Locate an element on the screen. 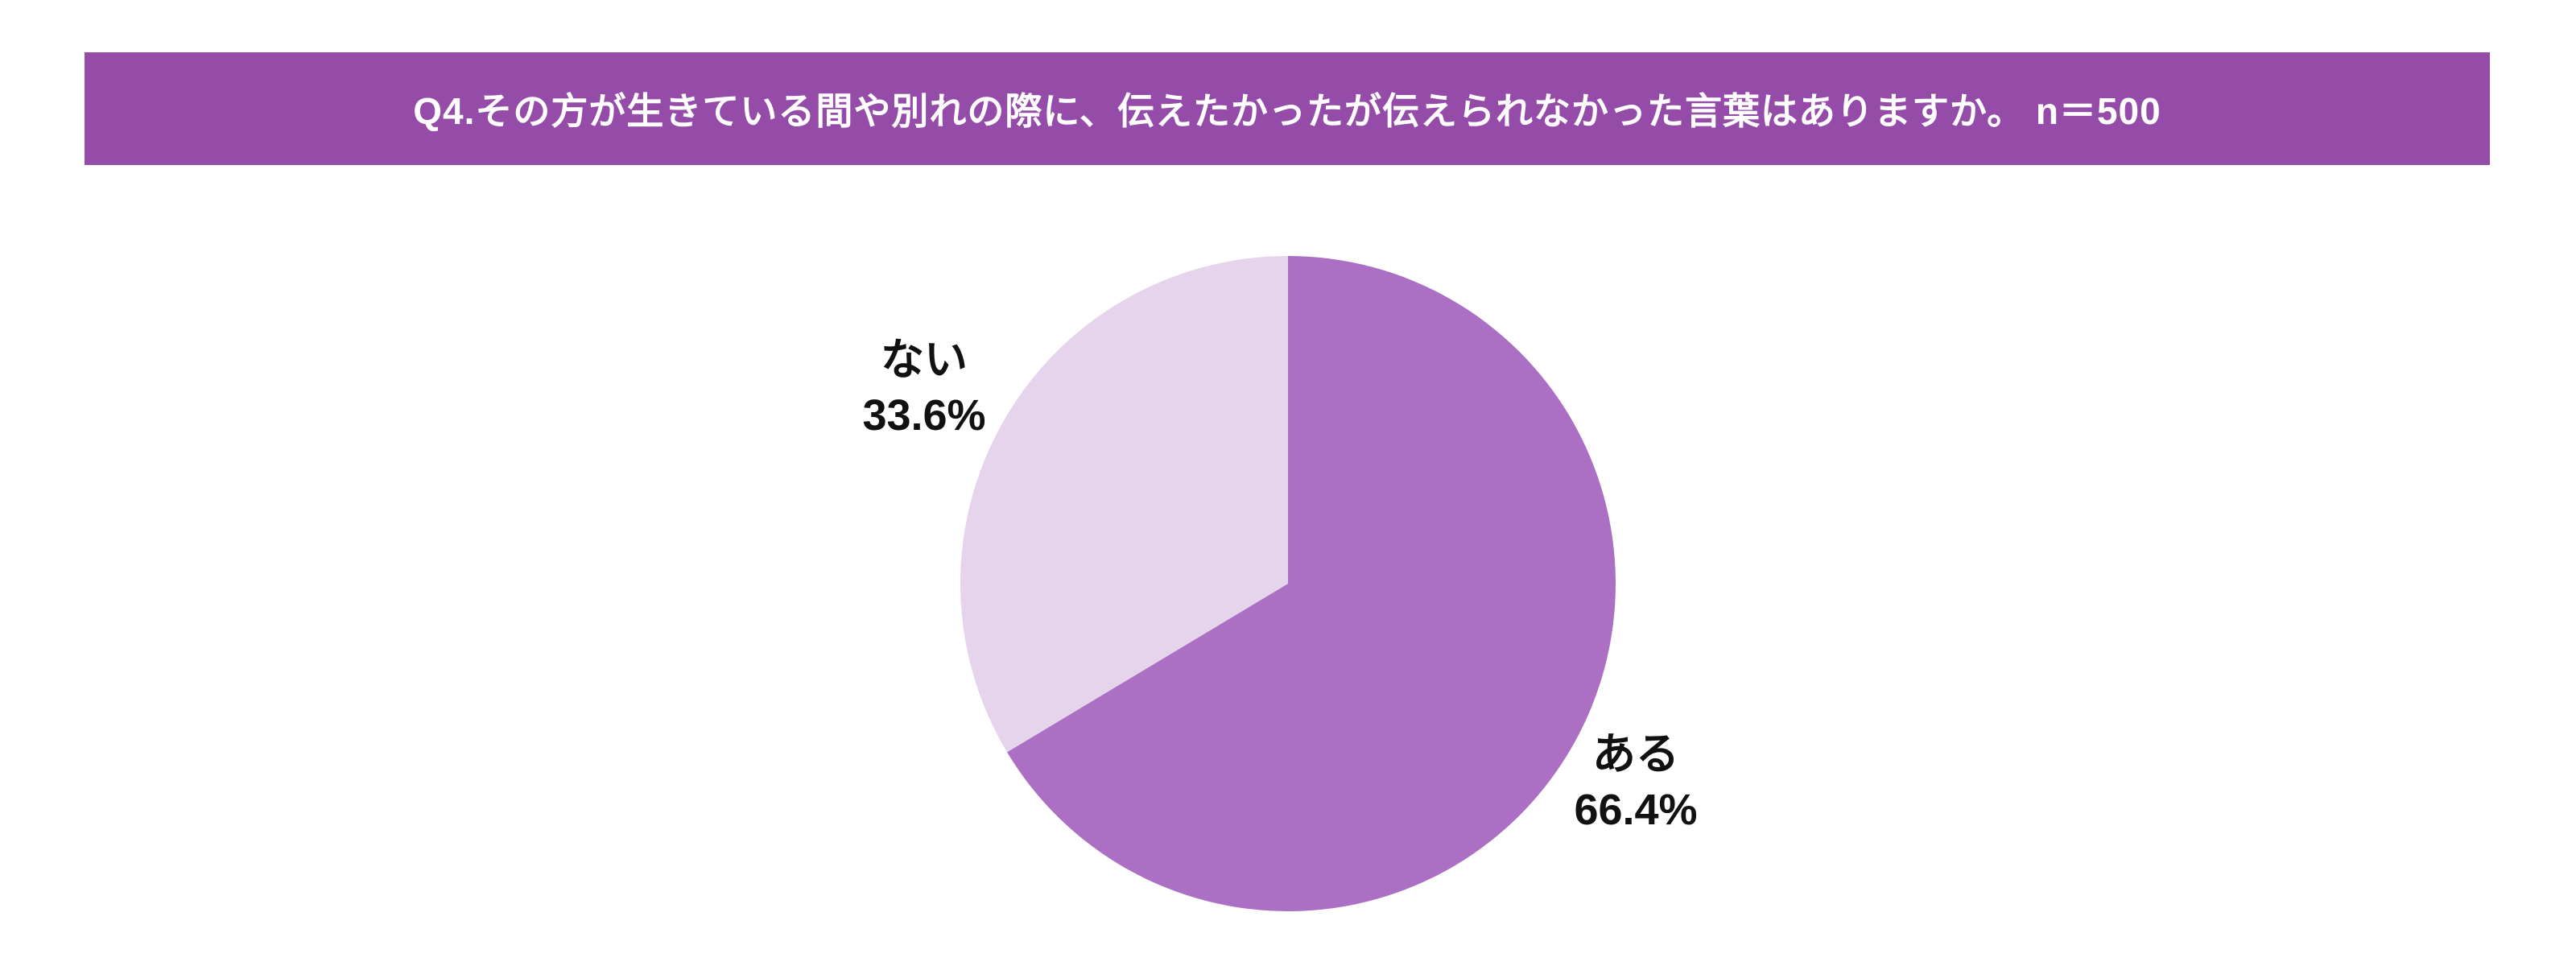 The height and width of the screenshot is (966, 2576). label-aru-name: ある is located at coordinates (1635, 753).